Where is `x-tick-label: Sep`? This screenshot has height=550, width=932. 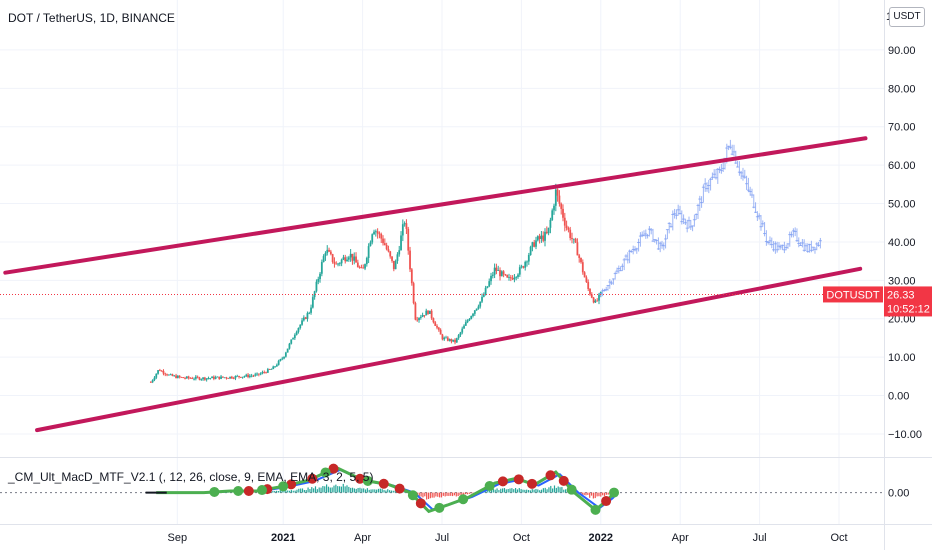
x-tick-label: Sep is located at coordinates (178, 538).